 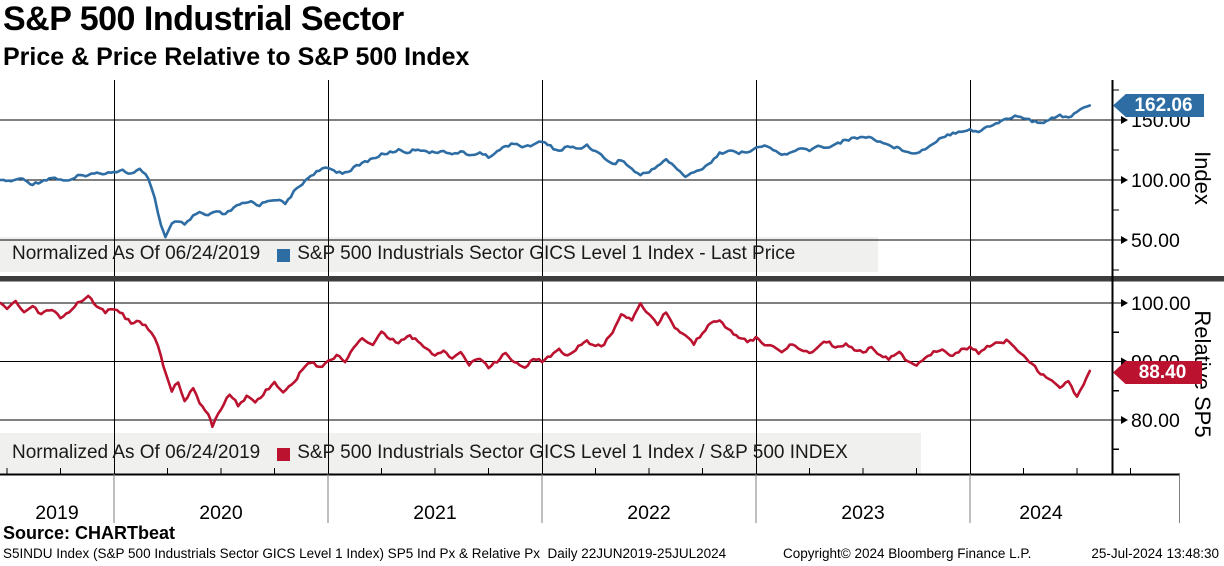 I want to click on x-axis: 2019 2020 2021 2022 2023 2024, so click(x=593, y=496).